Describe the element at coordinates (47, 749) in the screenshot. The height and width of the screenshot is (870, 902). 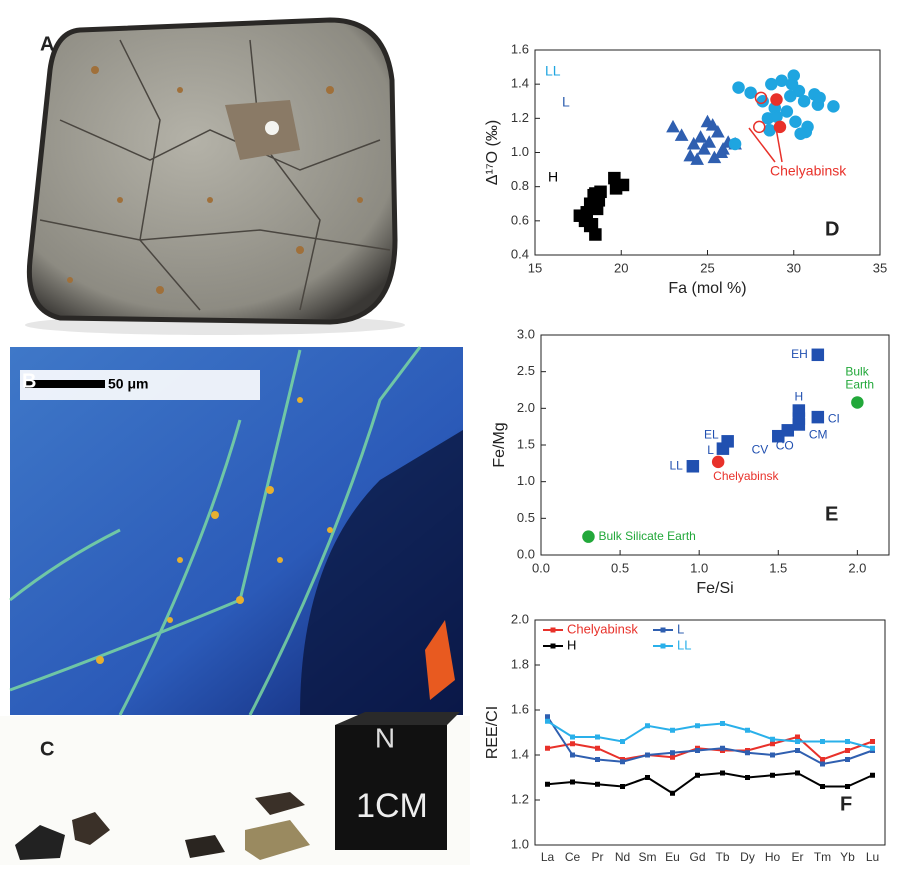
I see `panel-label: C` at that location.